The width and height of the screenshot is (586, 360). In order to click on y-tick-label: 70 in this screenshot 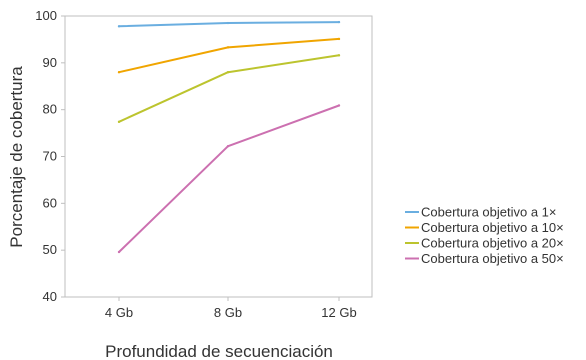, I will do `click(50, 156)`.